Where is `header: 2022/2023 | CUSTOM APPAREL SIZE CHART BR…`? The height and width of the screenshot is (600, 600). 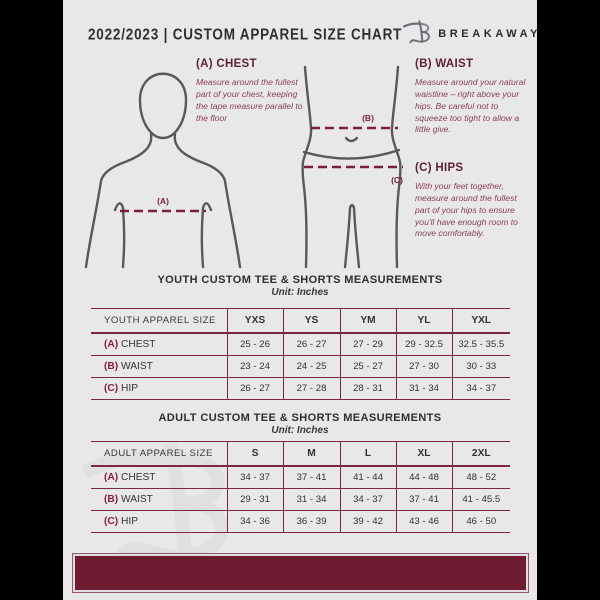
header: 2022/2023 | CUSTOM APPAREL SIZE CHART BR… is located at coordinates (312, 34).